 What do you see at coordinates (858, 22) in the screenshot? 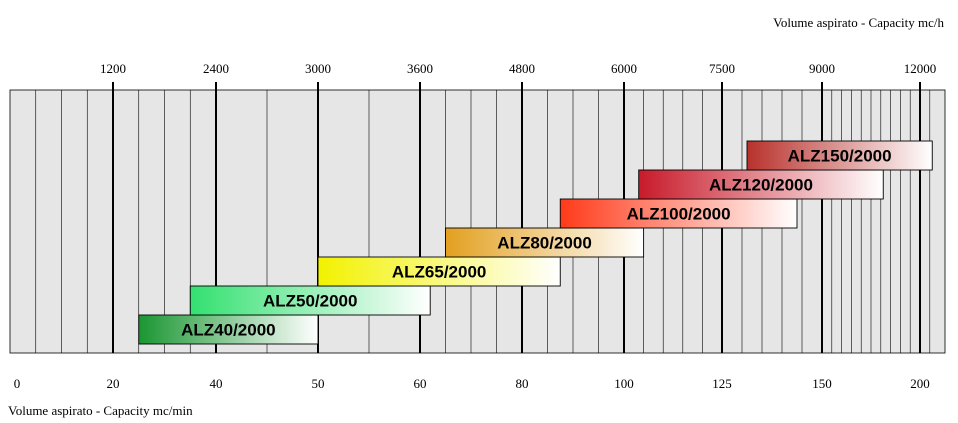
I see `top-axis-title: Volume aspirato - Capacity mc/h` at bounding box center [858, 22].